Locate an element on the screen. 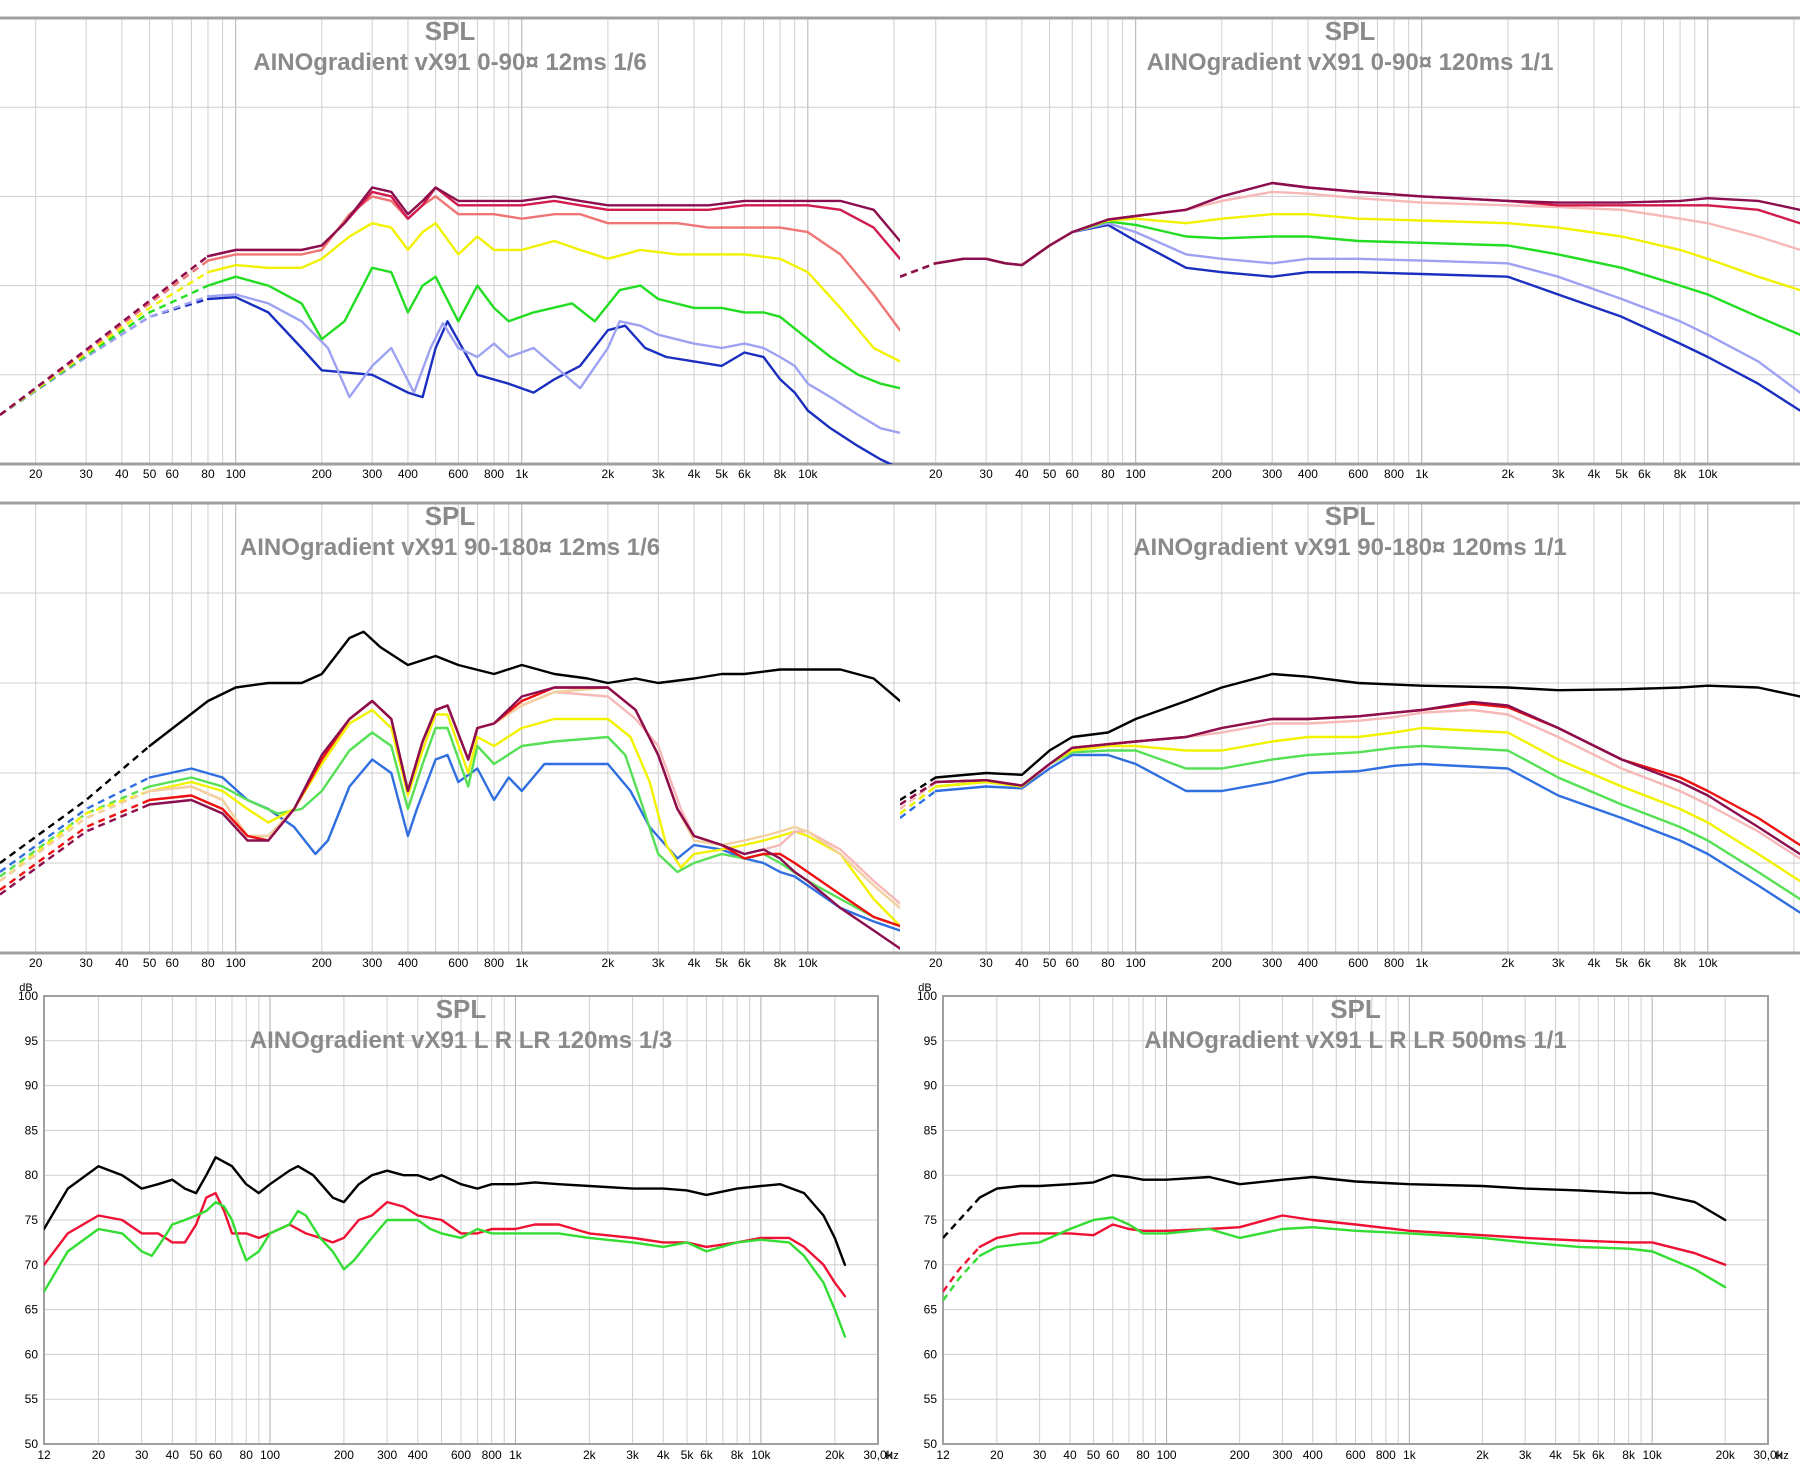  x-tick-label: 400 is located at coordinates (1308, 963).